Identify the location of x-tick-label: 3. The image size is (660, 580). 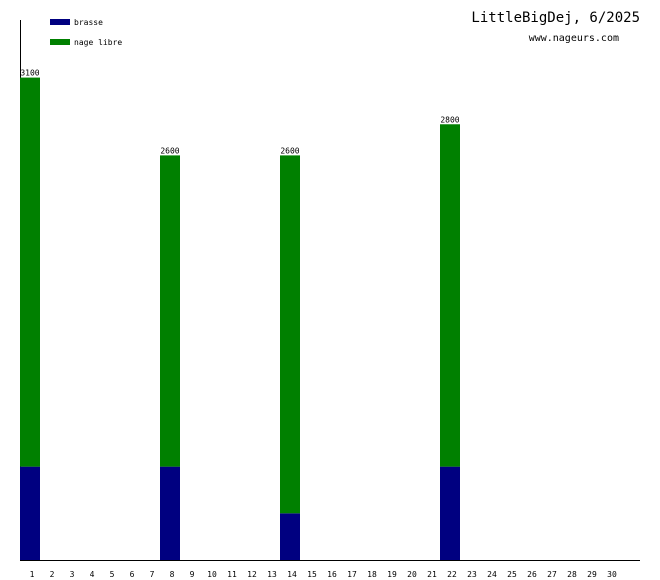
(72, 574).